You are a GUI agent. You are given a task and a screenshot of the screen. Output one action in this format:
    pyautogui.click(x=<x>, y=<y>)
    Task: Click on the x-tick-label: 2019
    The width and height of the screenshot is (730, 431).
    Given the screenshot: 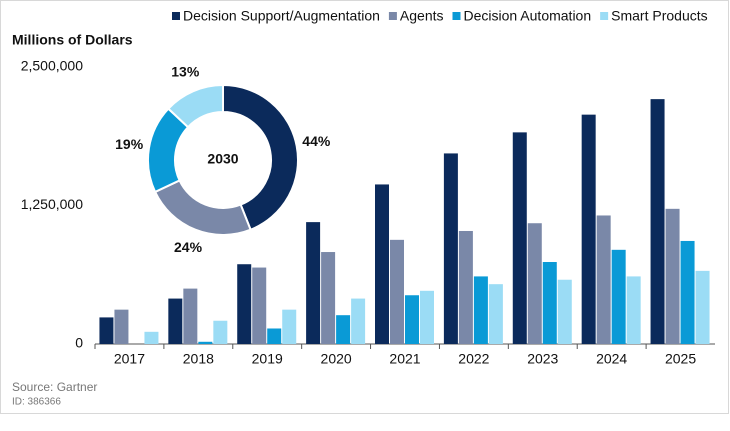 What is the action you would take?
    pyautogui.click(x=267, y=359)
    